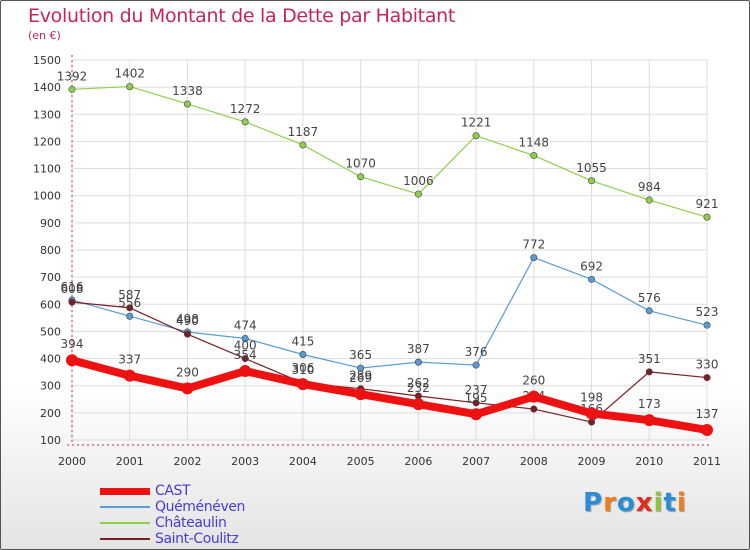 The image size is (750, 550). I want to click on logo-letter: r, so click(610, 503).